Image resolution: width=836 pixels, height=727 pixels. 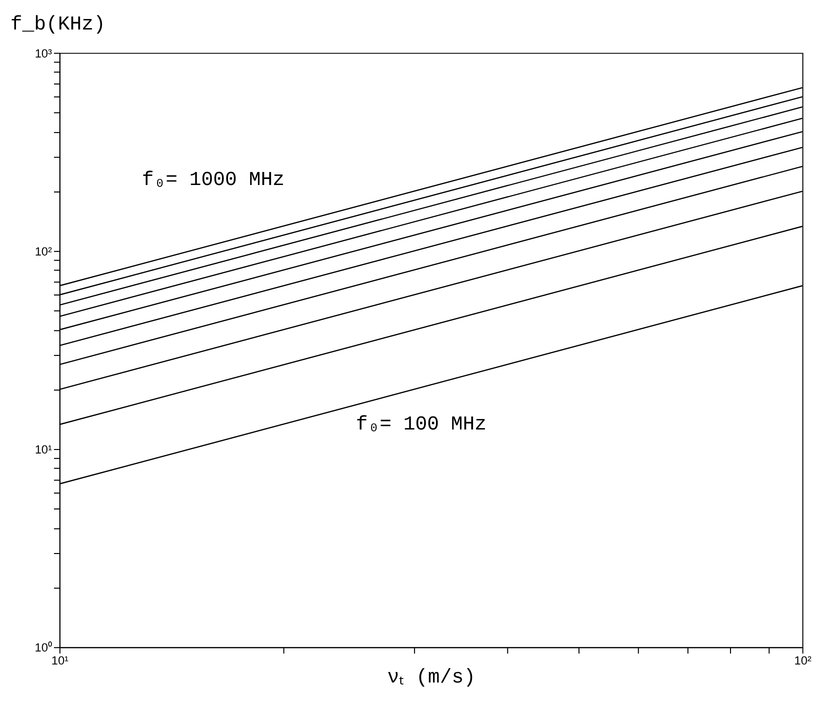 What do you see at coordinates (43, 449) in the screenshot?
I see `y-tick-label: 10¹` at bounding box center [43, 449].